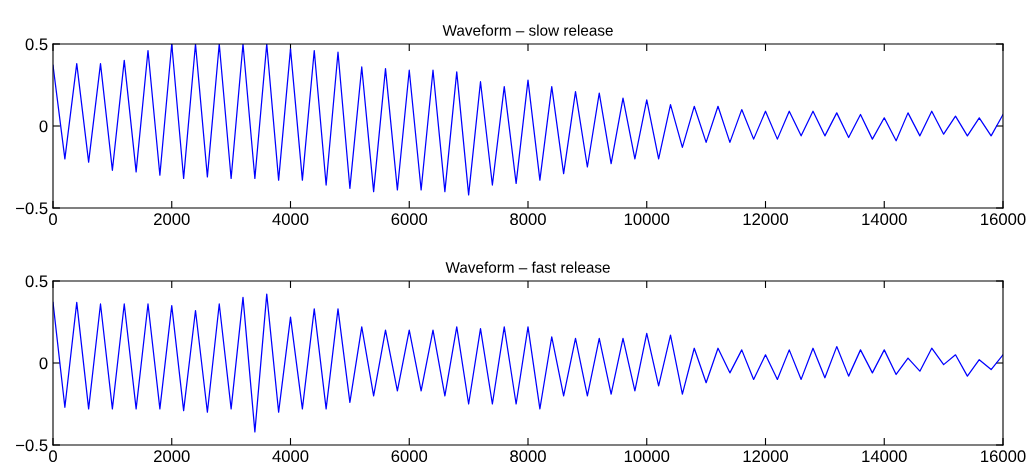  I want to click on chart-title: Waveform – slow release, so click(527, 30).